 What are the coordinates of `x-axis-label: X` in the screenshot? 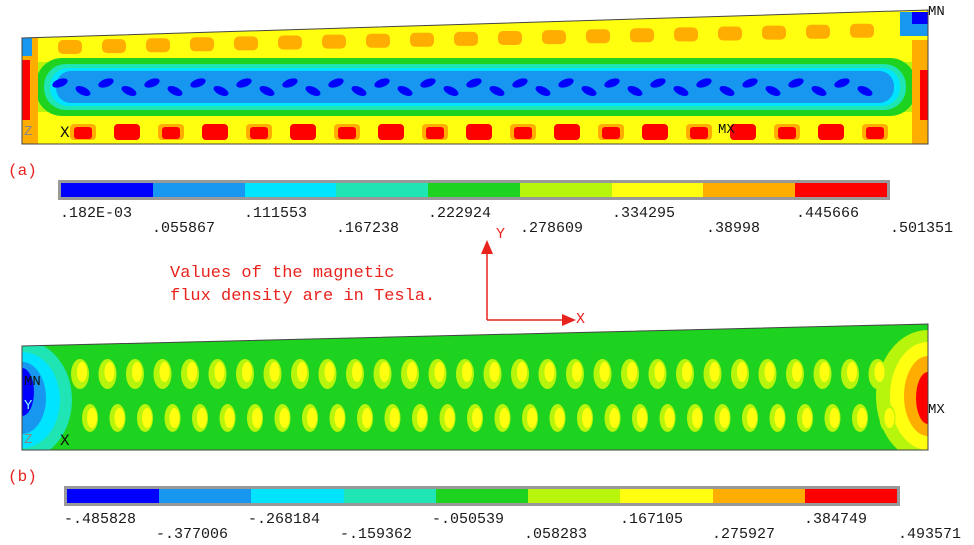 It's located at (581, 319).